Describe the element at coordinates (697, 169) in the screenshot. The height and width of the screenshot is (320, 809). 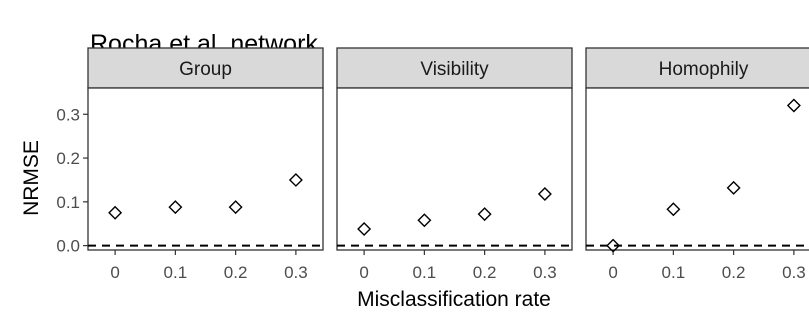
I see `plot-area` at that location.